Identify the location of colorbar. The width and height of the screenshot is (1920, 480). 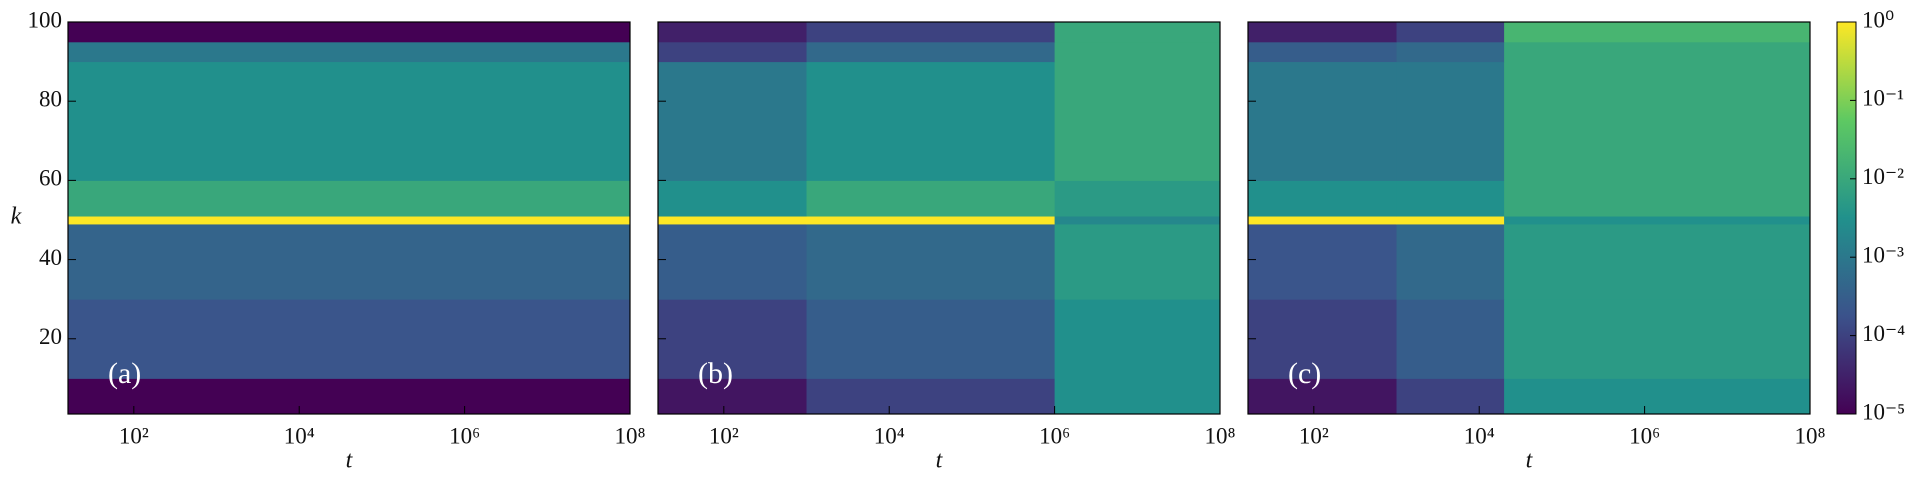
(1846, 218).